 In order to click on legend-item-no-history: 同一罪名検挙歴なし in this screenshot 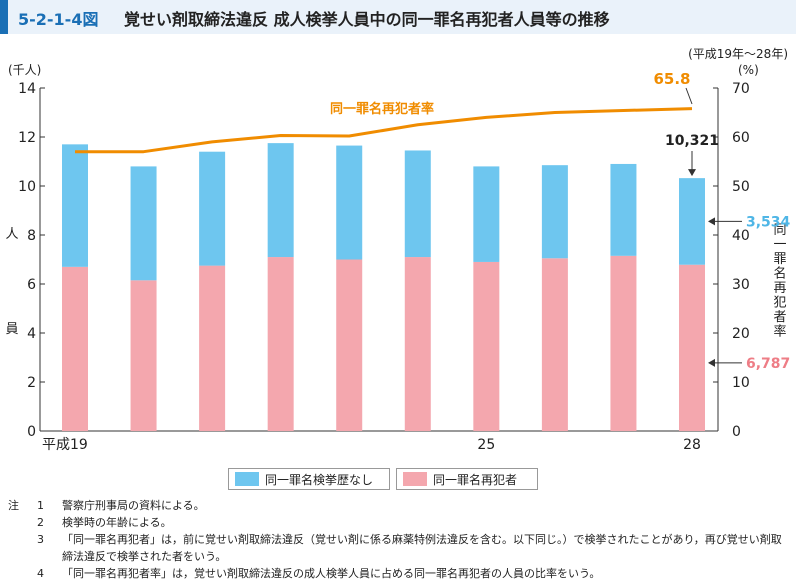, I will do `click(309, 479)`.